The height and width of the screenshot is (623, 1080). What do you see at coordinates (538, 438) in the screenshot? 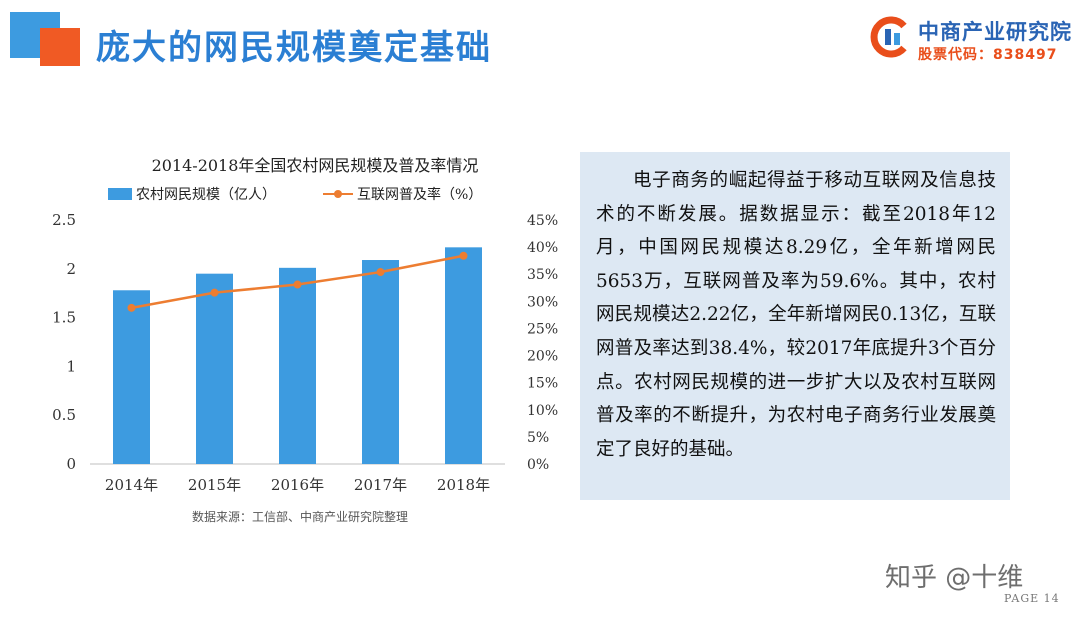
I see `y-right-tick-label: 5%` at bounding box center [538, 438].